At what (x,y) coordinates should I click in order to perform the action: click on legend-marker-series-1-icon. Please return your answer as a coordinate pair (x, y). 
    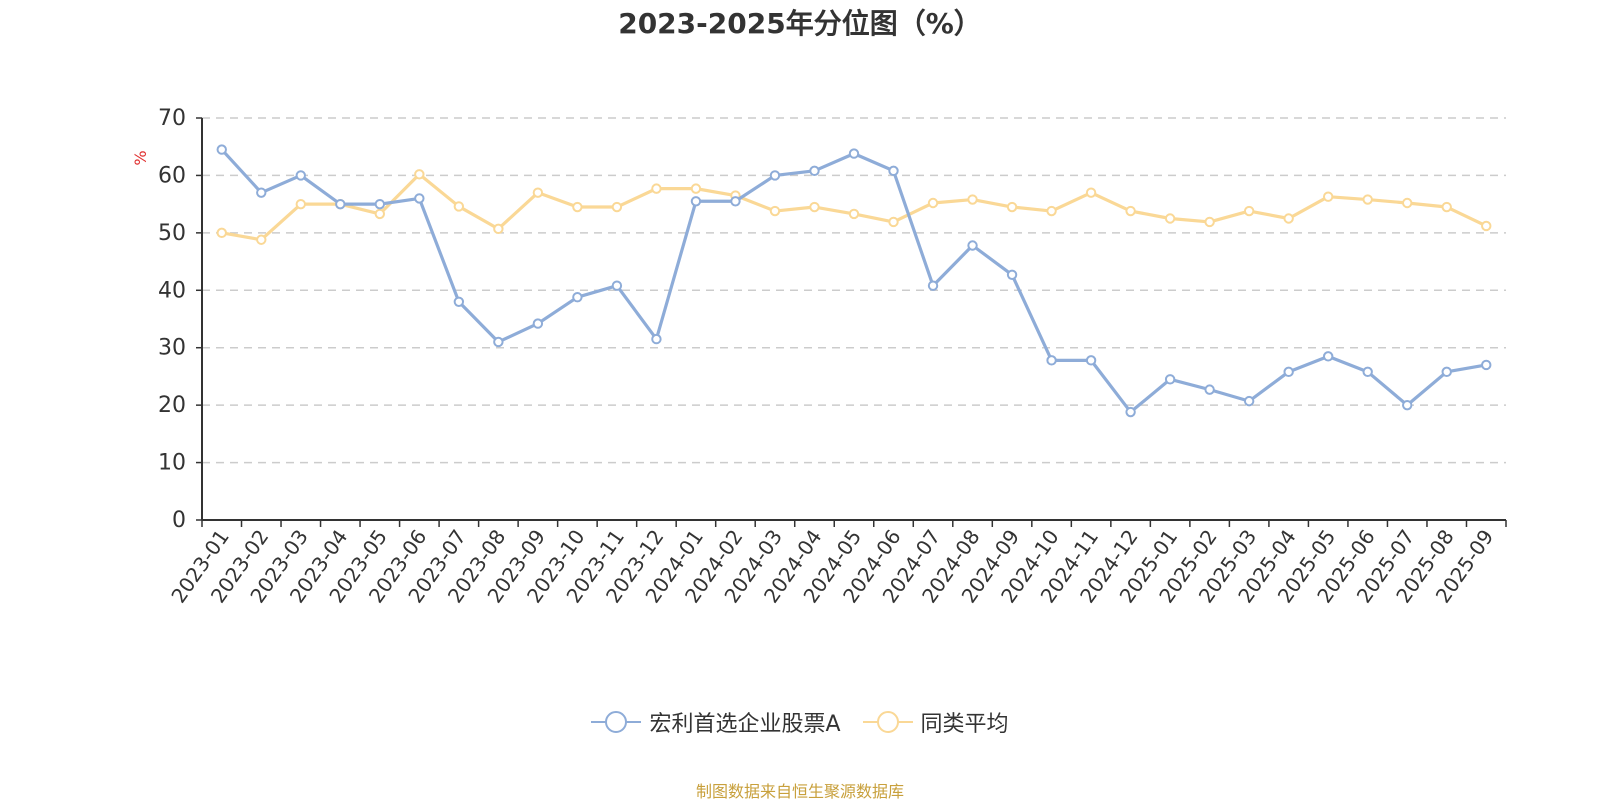
    Looking at the image, I should click on (616, 722).